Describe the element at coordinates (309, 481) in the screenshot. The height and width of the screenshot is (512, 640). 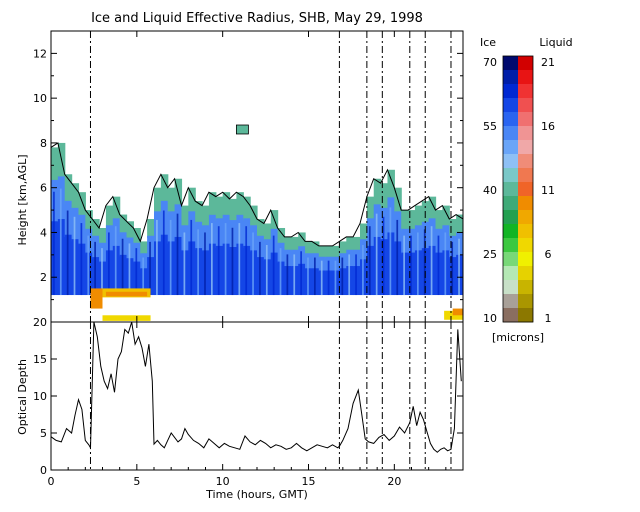
I see `x-tick-label: 15` at that location.